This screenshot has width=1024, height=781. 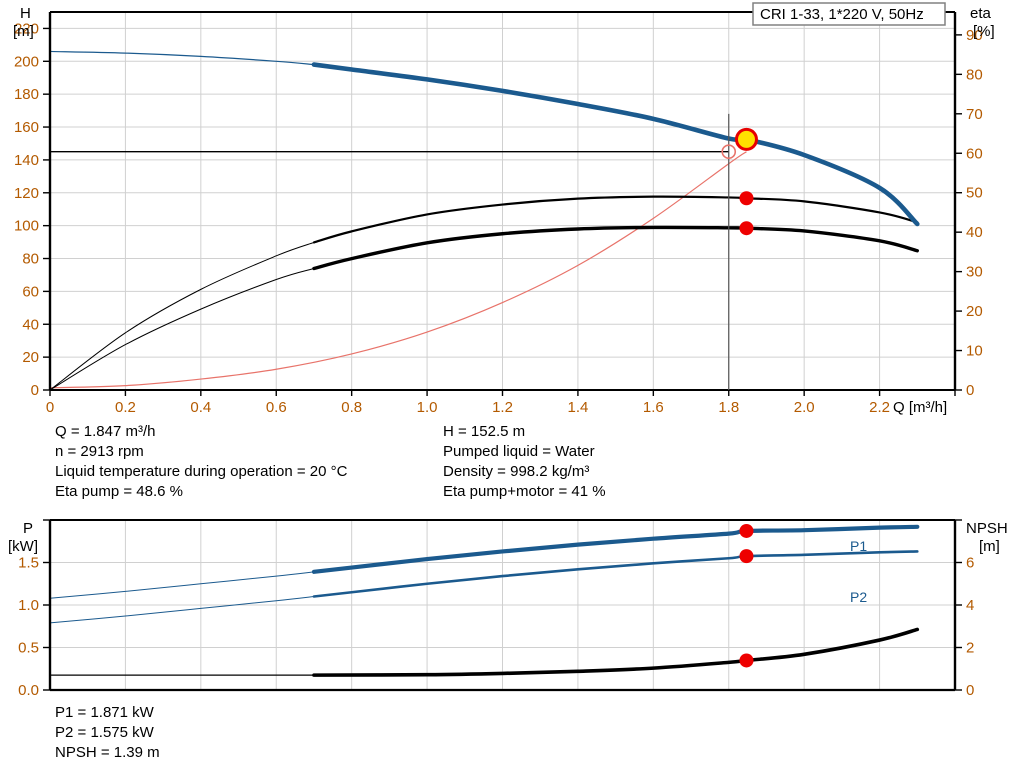 I want to click on main-x-tick-1: 0.2, so click(x=125, y=407).